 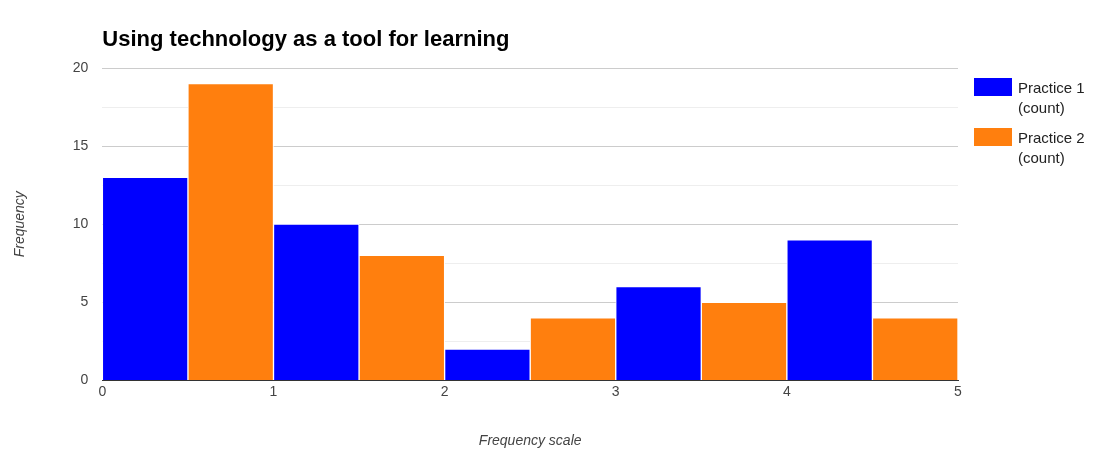 I want to click on y-tick-label: 0, so click(x=84, y=379).